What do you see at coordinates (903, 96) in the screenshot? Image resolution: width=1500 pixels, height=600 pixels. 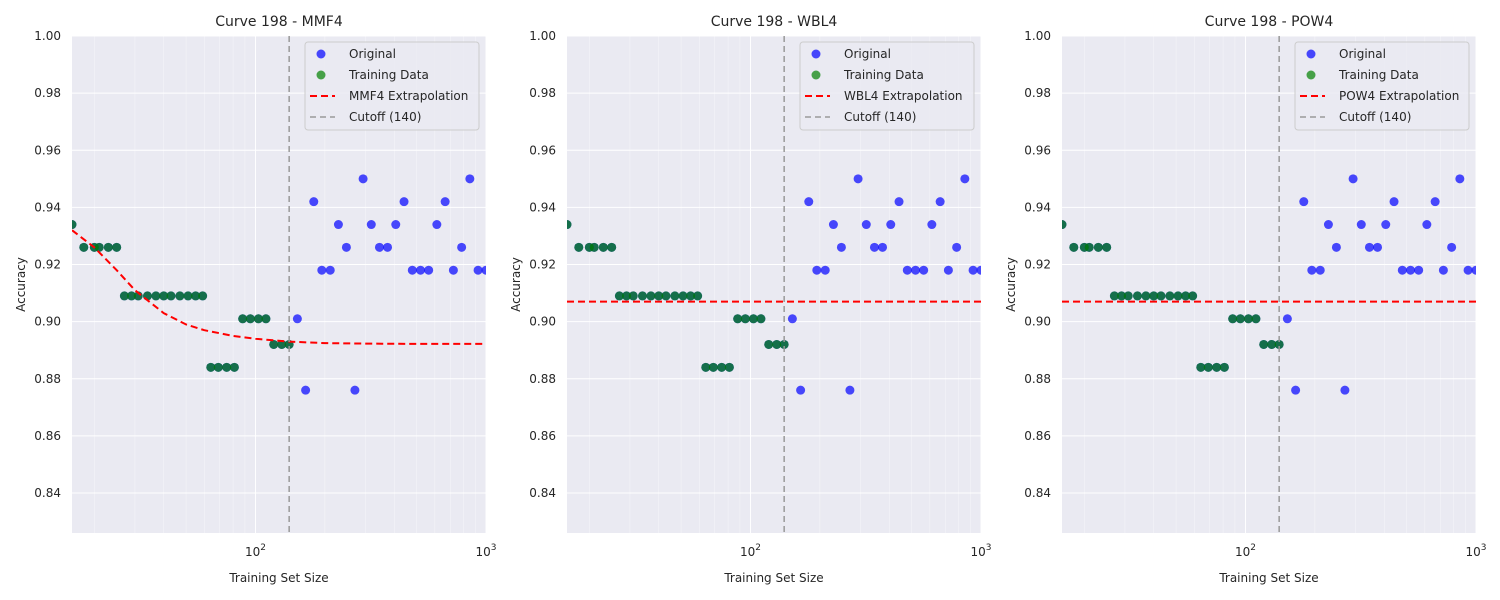 I see `legend-label: WBL4 Extrapolation` at bounding box center [903, 96].